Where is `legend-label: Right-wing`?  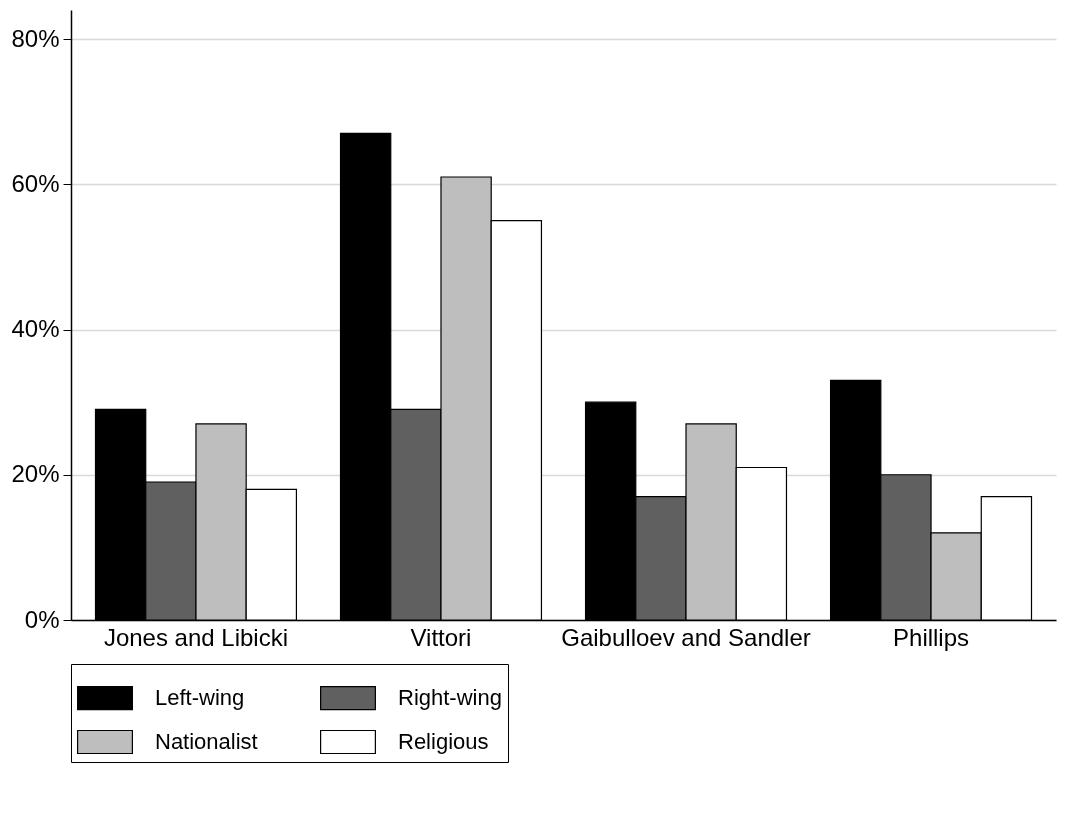
legend-label: Right-wing is located at coordinates (450, 698).